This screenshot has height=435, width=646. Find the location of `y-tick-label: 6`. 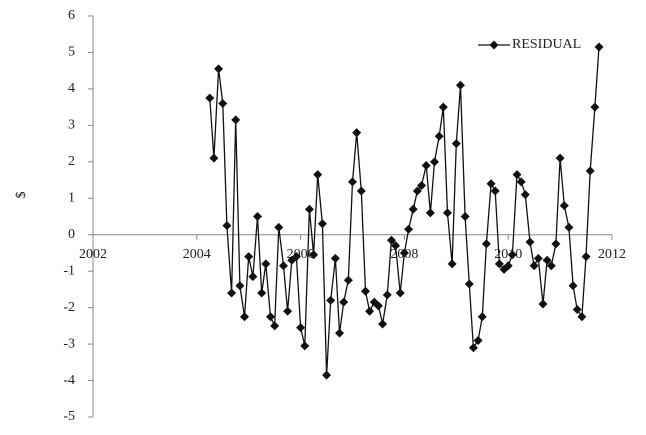

y-tick-label: 6 is located at coordinates (71, 15).